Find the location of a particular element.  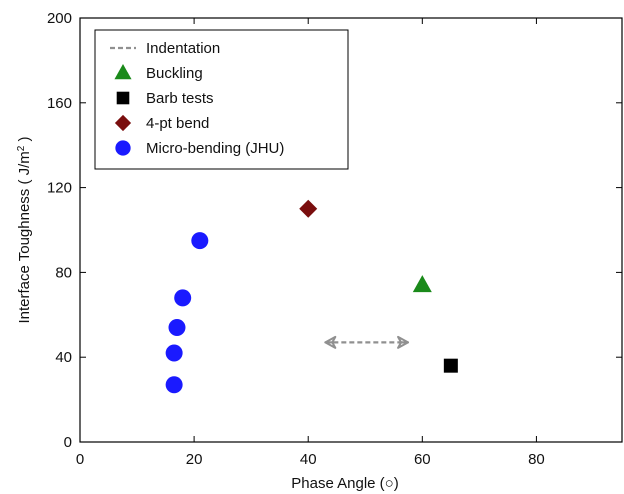

legend-box is located at coordinates (221, 99).